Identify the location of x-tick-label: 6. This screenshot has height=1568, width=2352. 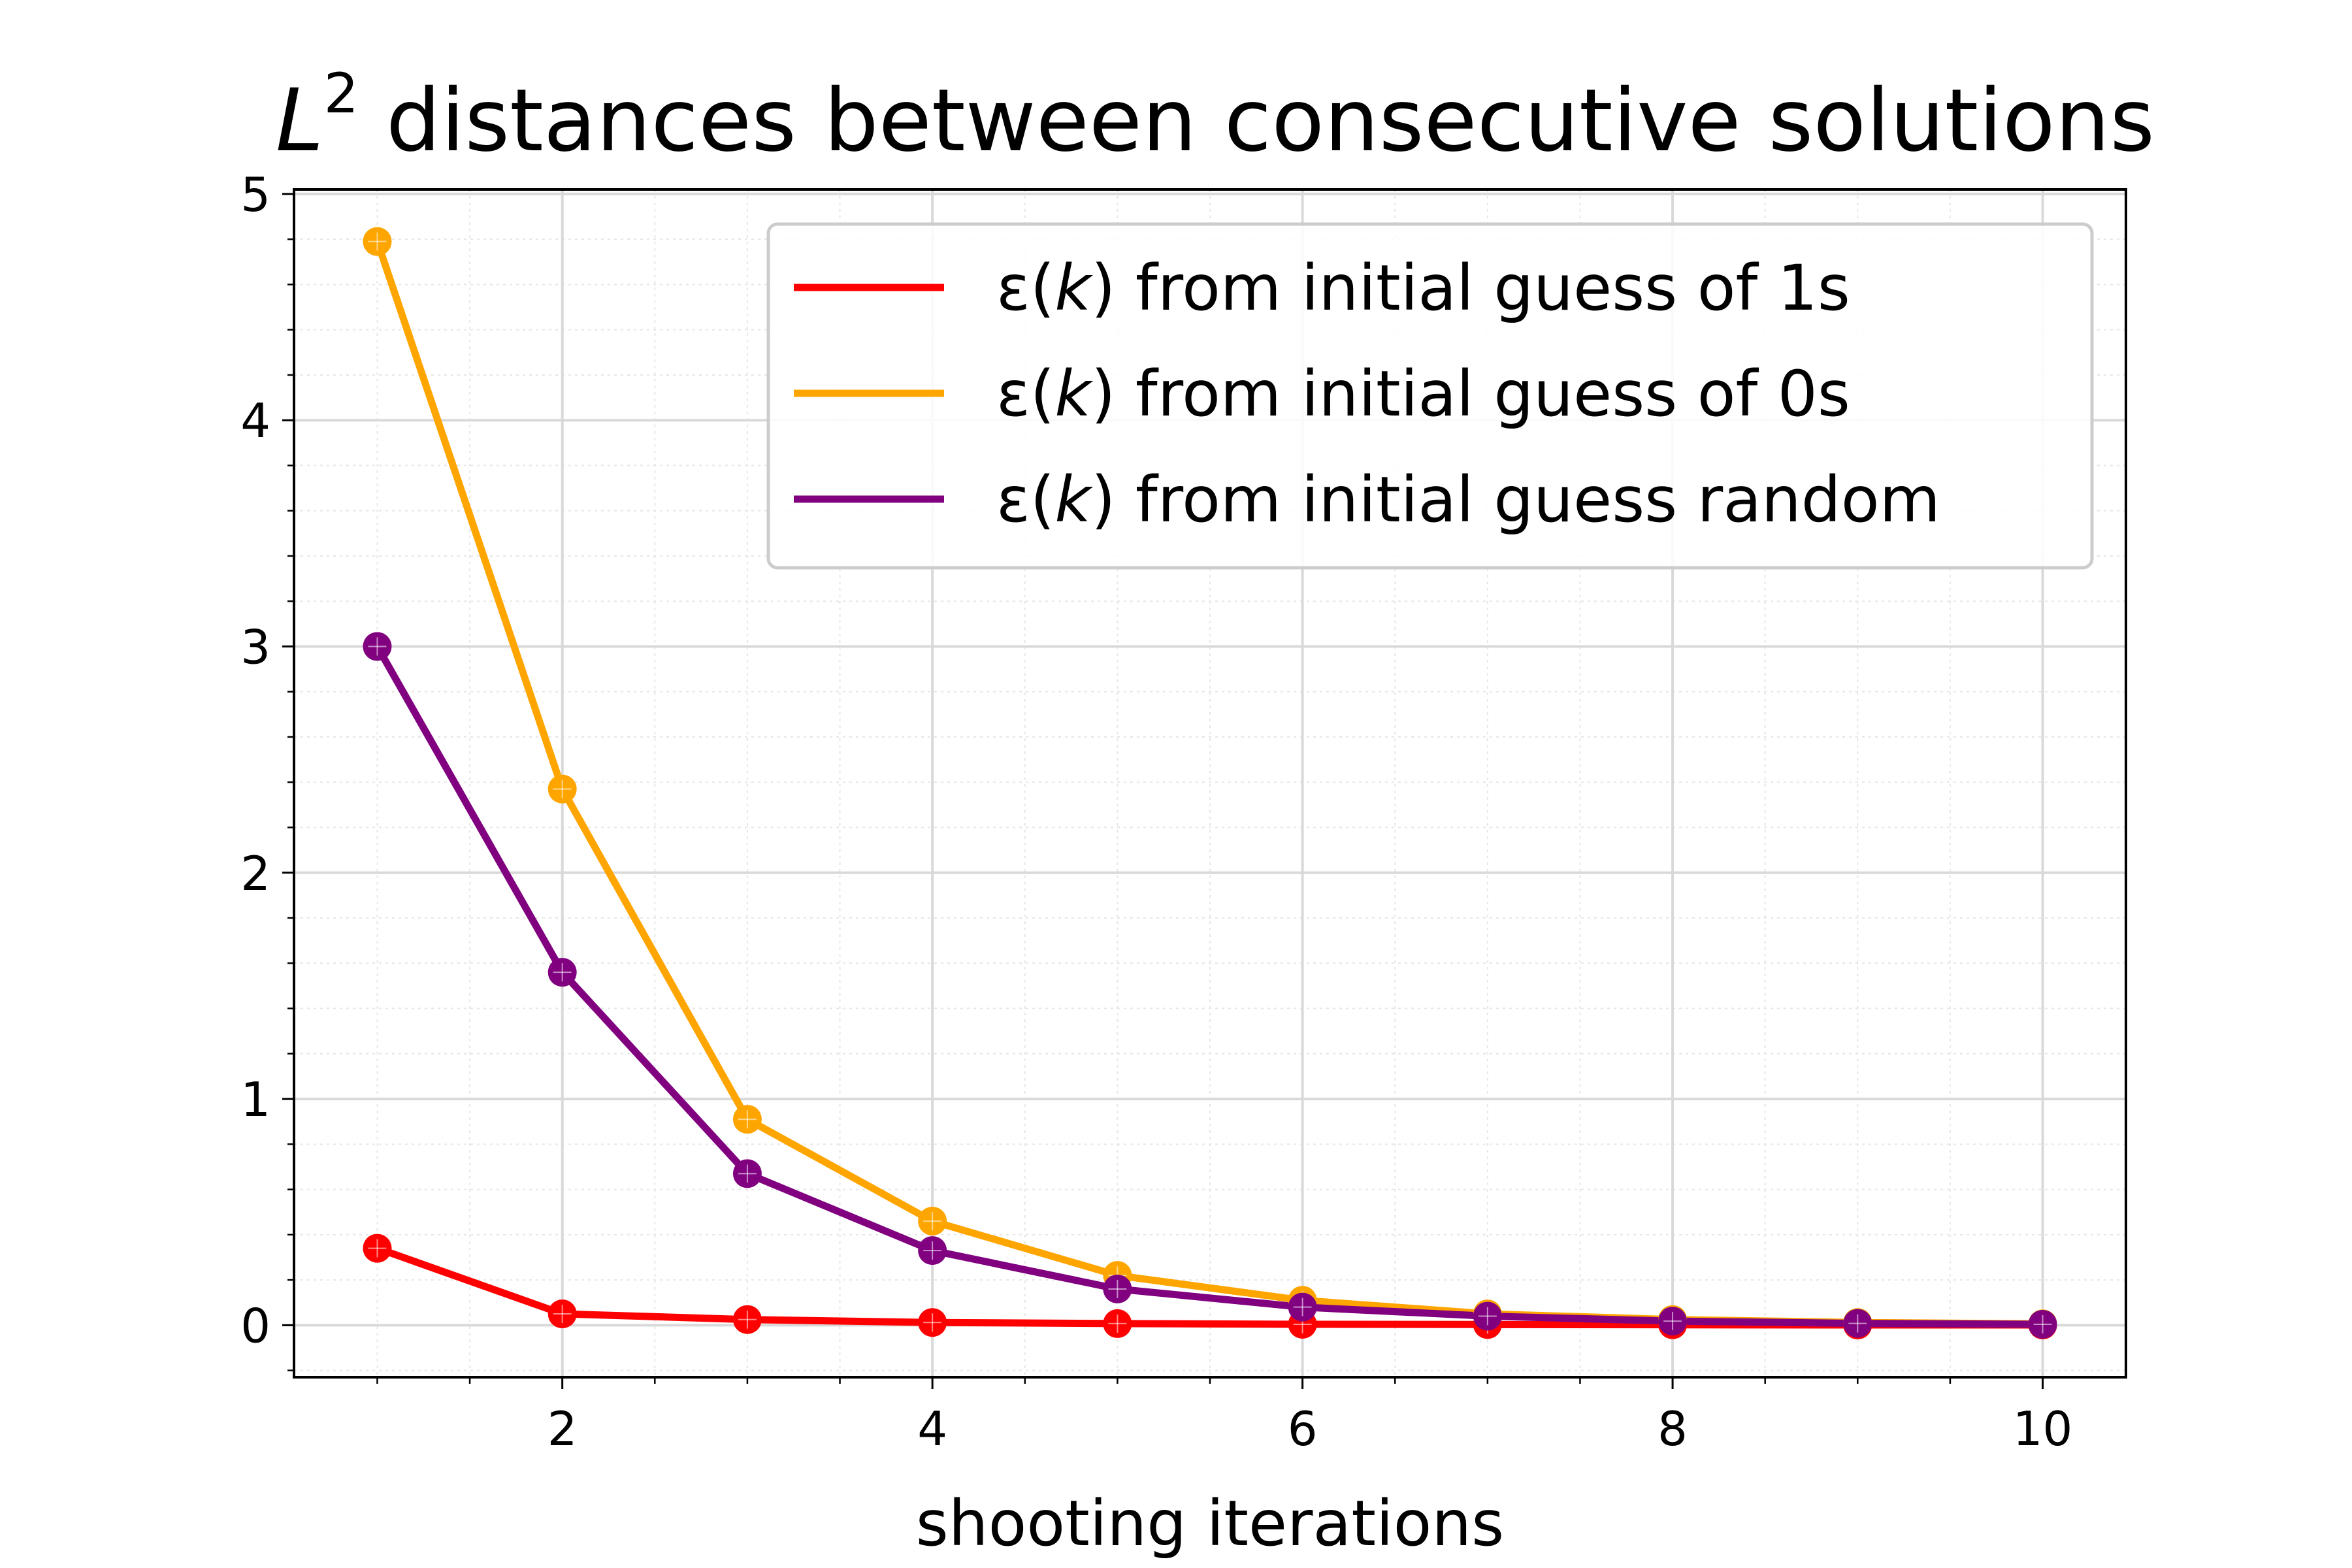
(1303, 1428).